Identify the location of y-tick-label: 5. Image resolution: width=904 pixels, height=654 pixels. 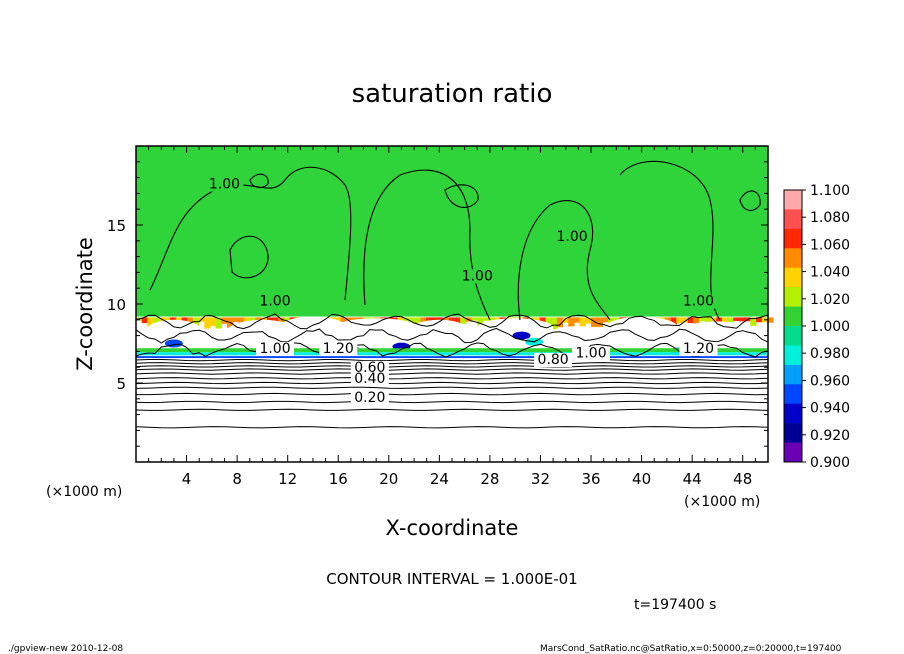
(121, 384).